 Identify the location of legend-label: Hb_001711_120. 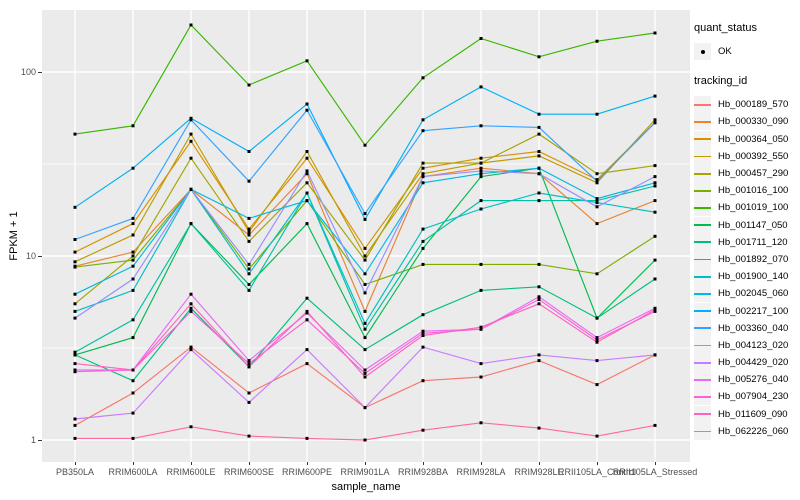
(753, 242).